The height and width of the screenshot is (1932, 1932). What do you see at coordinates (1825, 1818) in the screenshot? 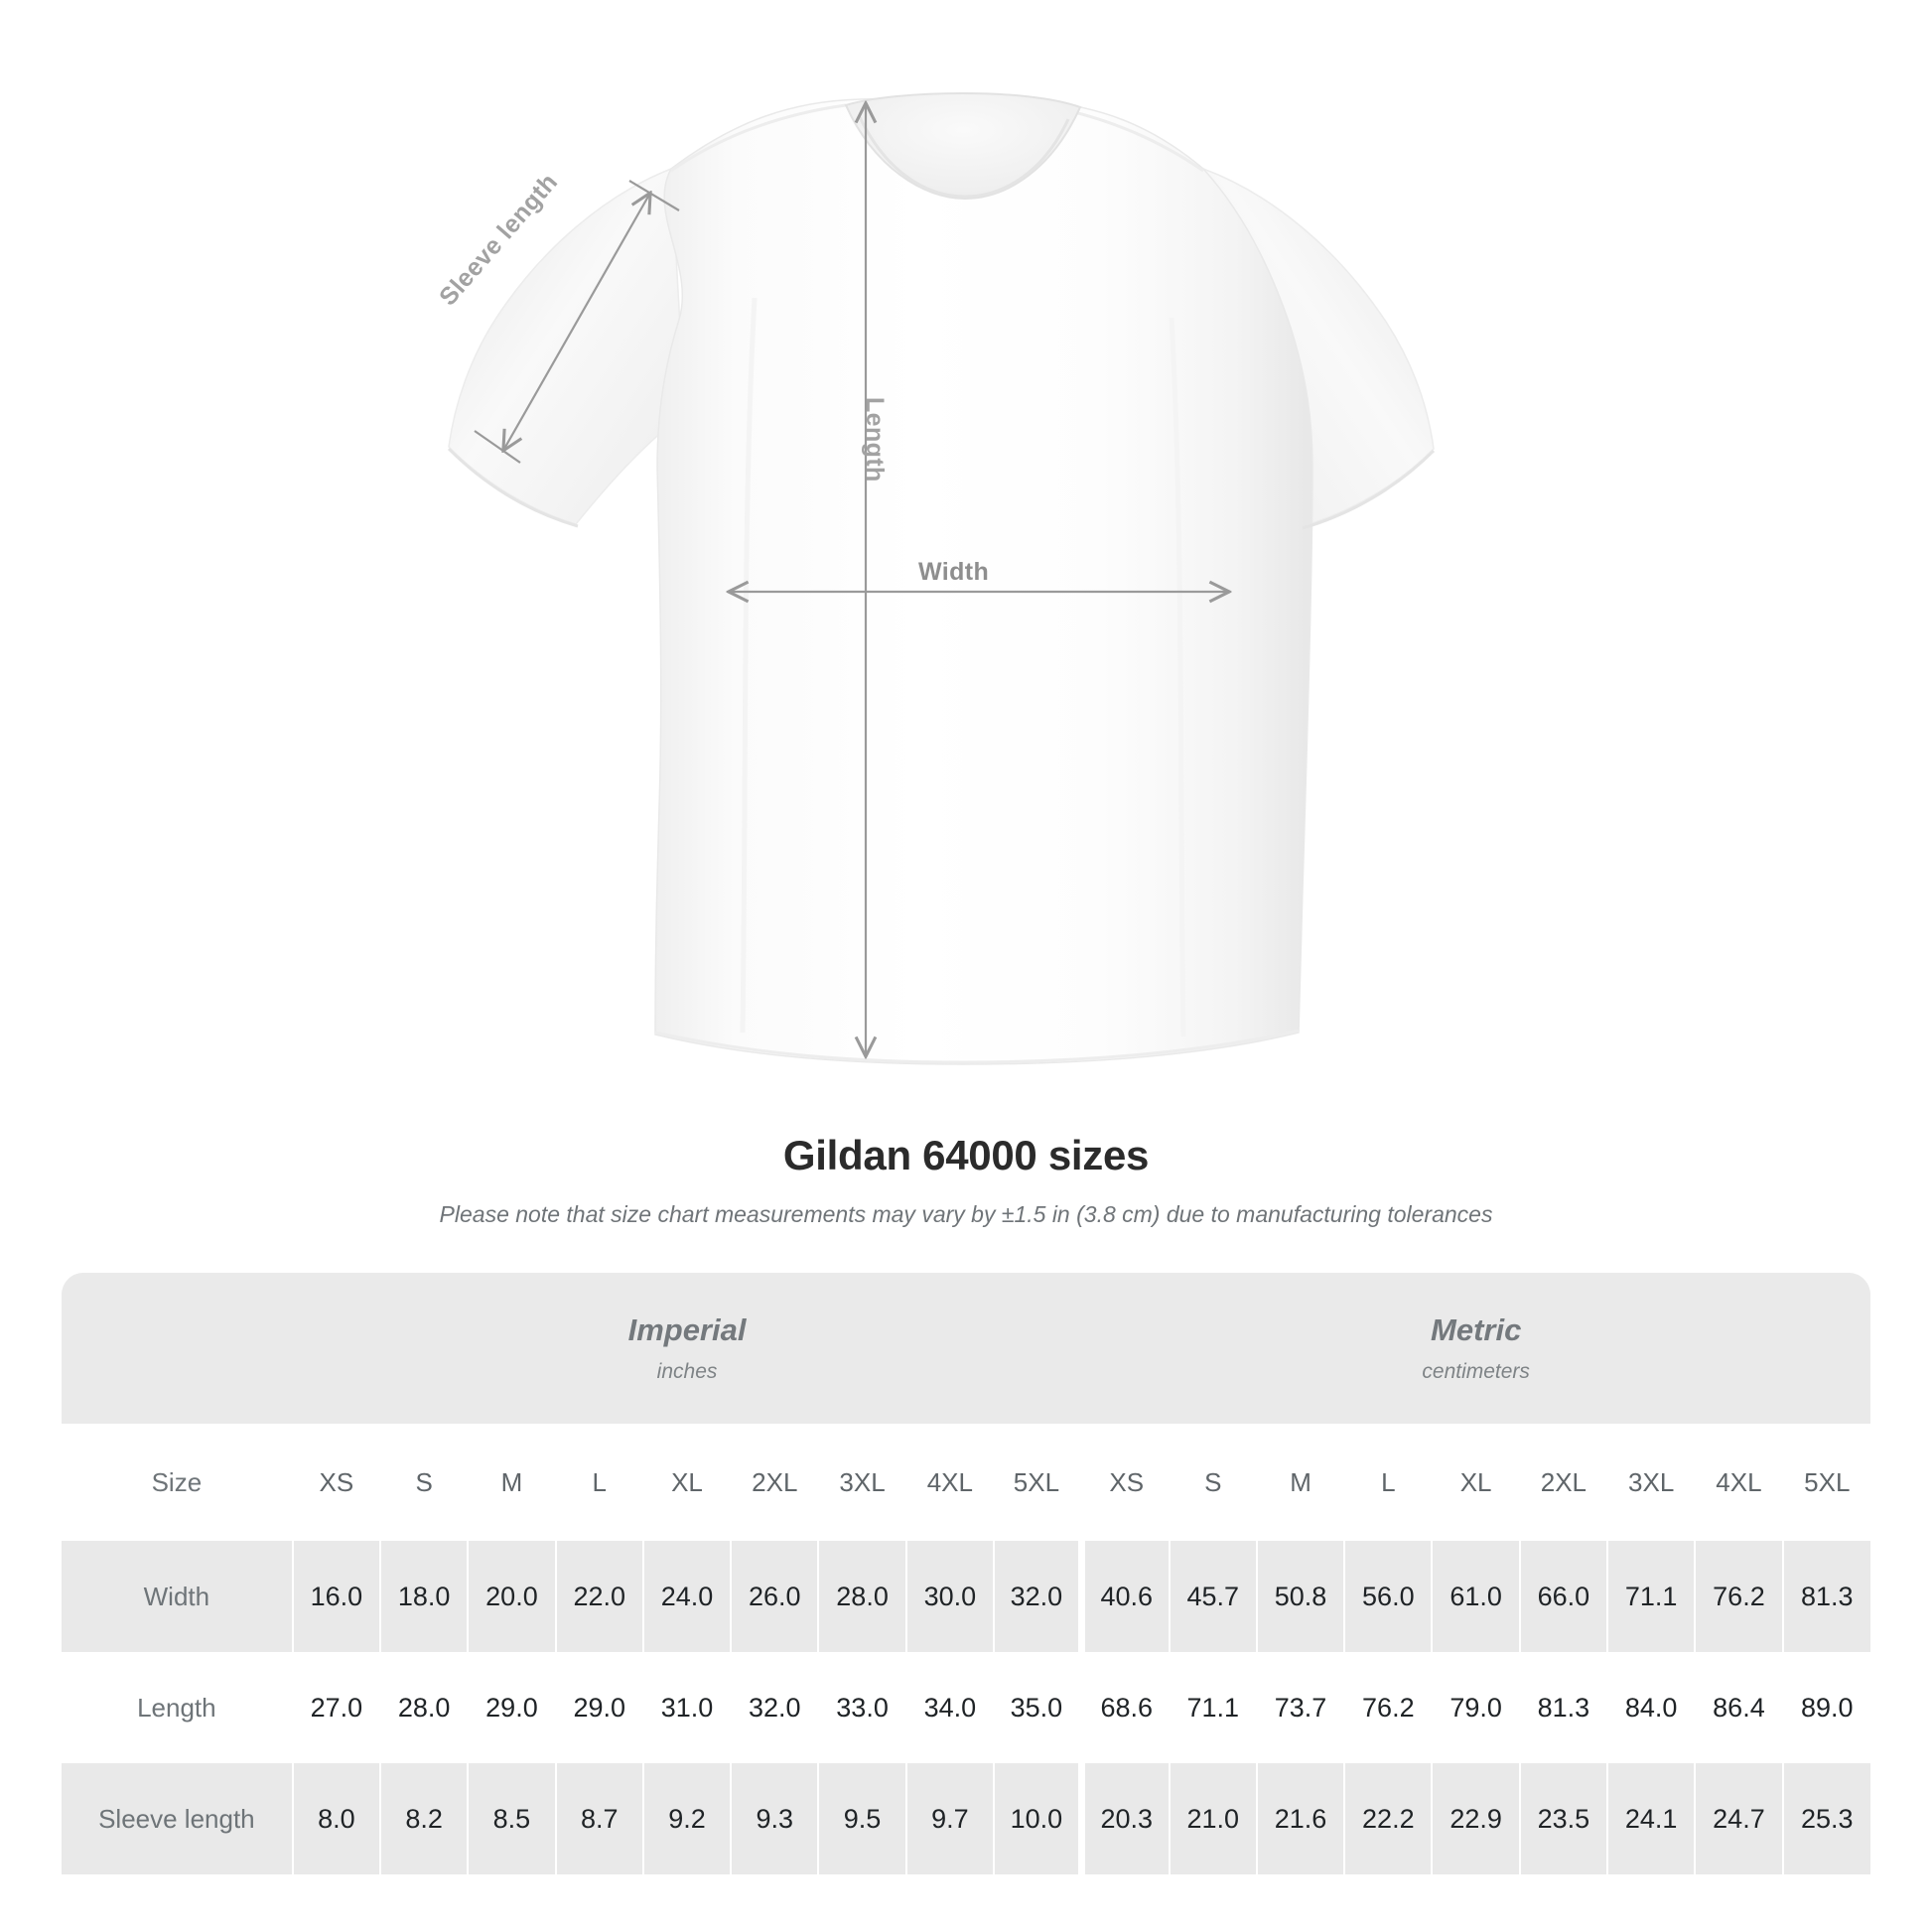
I see `cell-sleeve-metric-5xl: 25.3` at bounding box center [1825, 1818].